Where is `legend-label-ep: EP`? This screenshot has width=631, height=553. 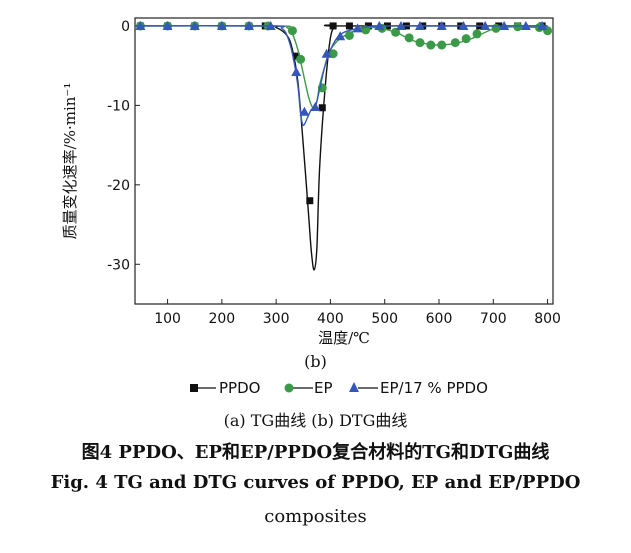
legend-label-ep: EP is located at coordinates (323, 388).